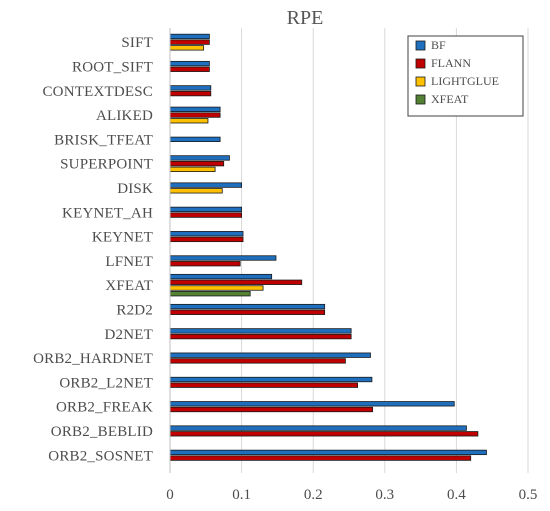 This screenshot has height=511, width=550. I want to click on category-label: ALIKED, so click(124, 116).